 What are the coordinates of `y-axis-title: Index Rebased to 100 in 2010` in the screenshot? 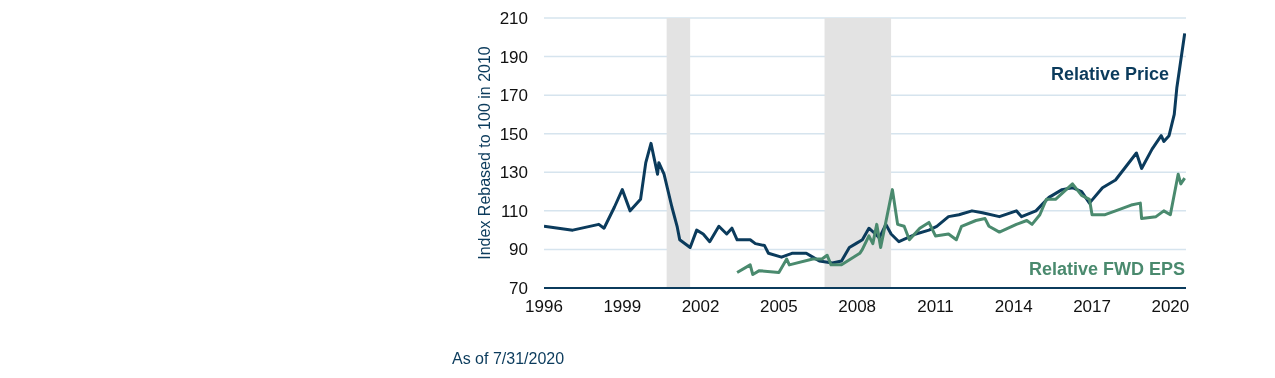 It's located at (484, 153).